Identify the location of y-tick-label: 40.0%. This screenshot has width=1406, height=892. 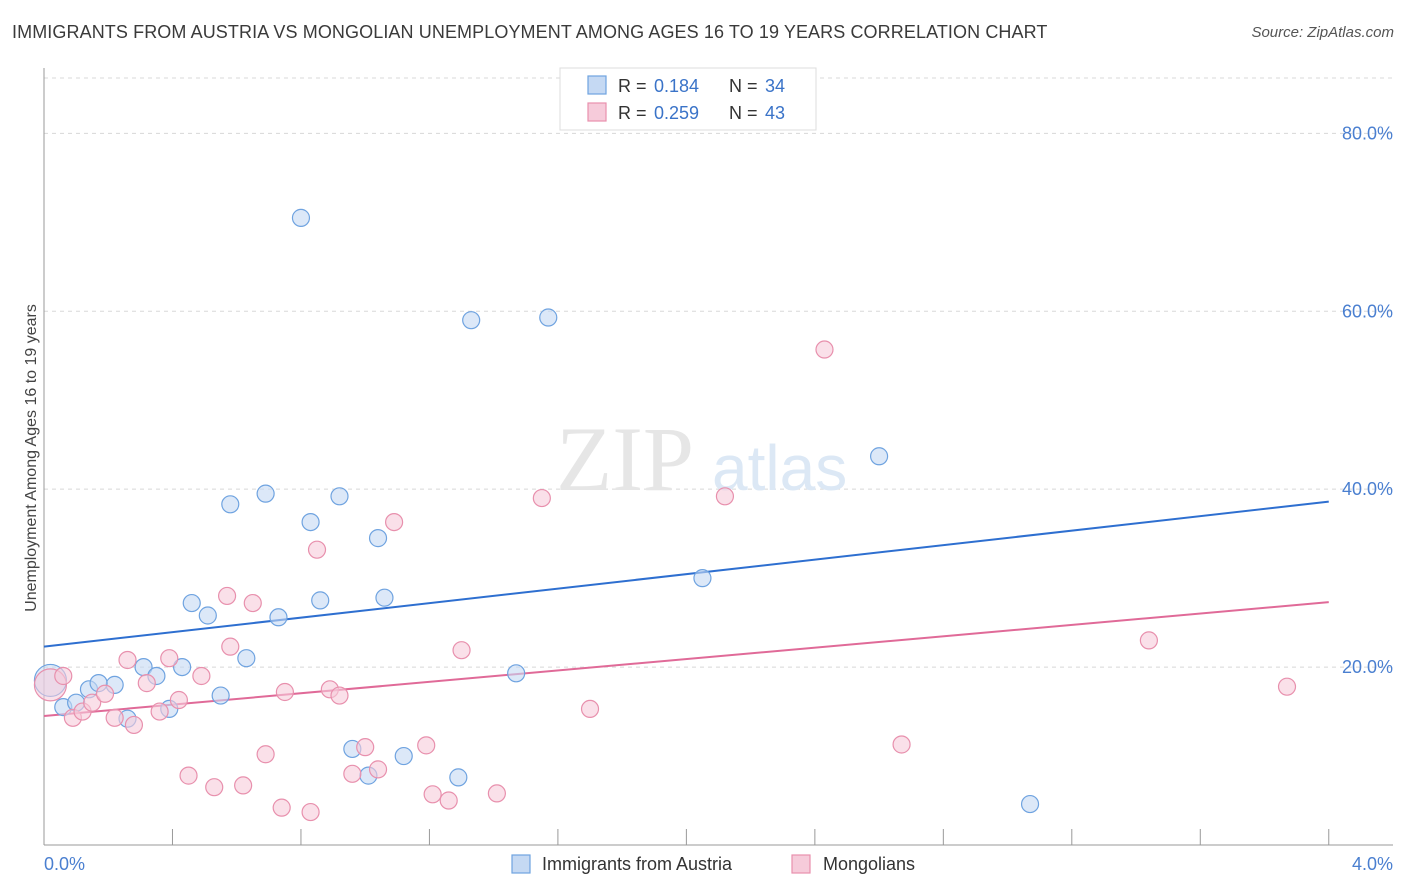
(1367, 489).